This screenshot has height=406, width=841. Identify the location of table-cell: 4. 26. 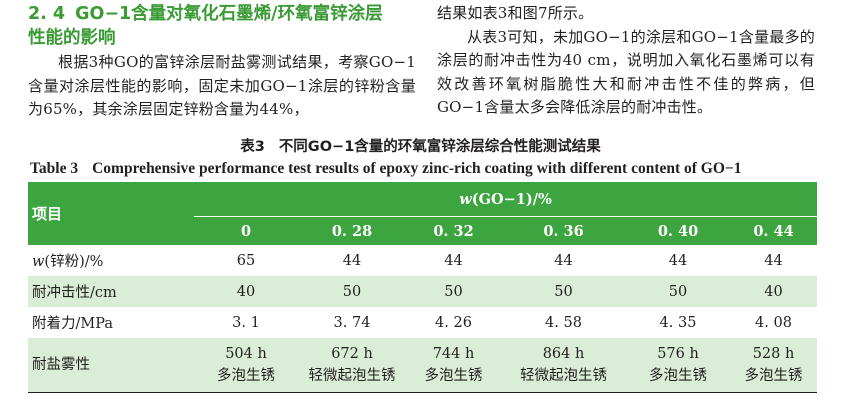
(453, 322).